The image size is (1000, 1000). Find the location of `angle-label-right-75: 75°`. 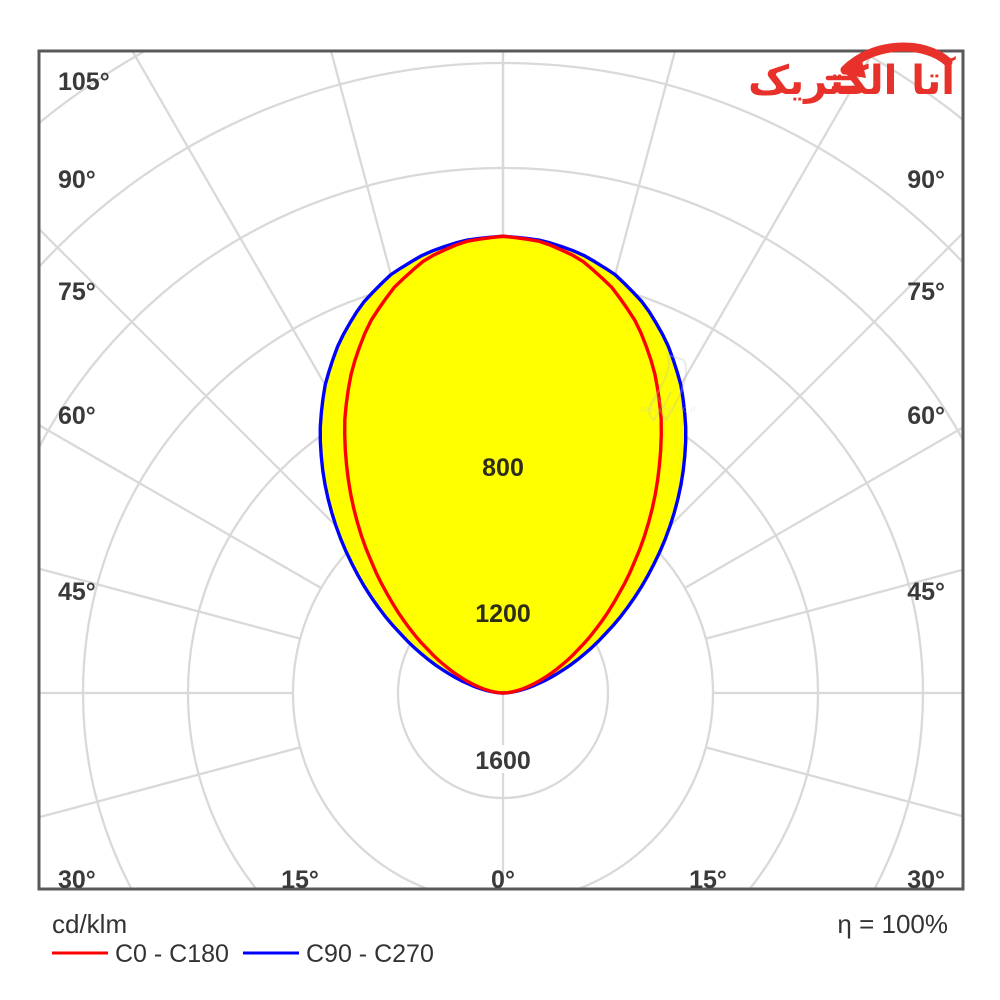

angle-label-right-75: 75° is located at coordinates (926, 292).